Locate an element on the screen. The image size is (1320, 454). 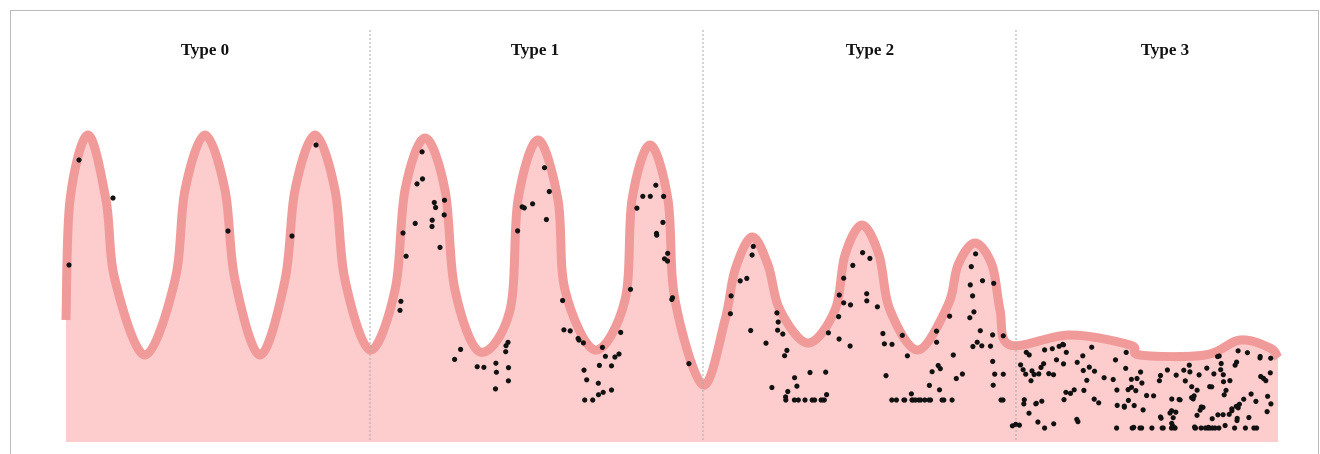
panel-title: Type 3 is located at coordinates (1165, 49).